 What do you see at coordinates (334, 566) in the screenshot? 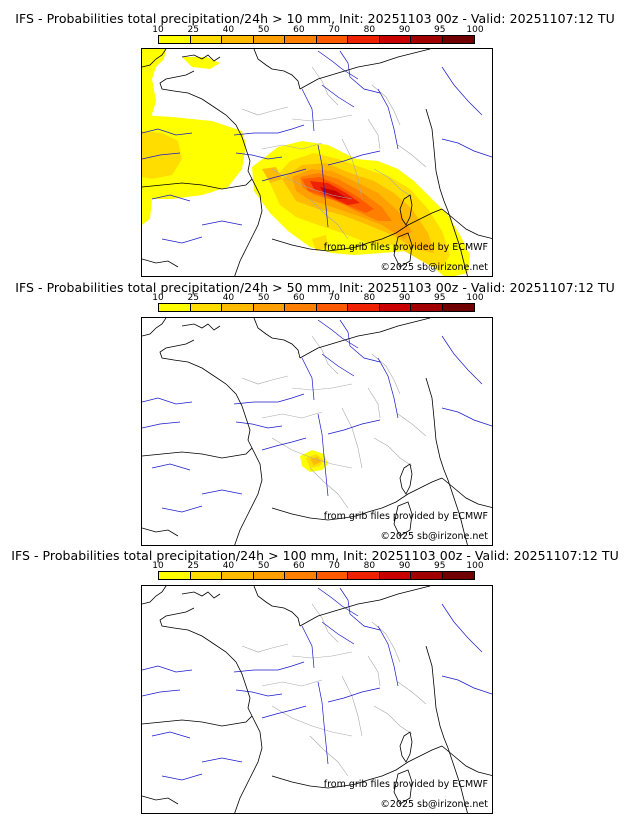
I see `colorbar-tick-label: 70` at bounding box center [334, 566].